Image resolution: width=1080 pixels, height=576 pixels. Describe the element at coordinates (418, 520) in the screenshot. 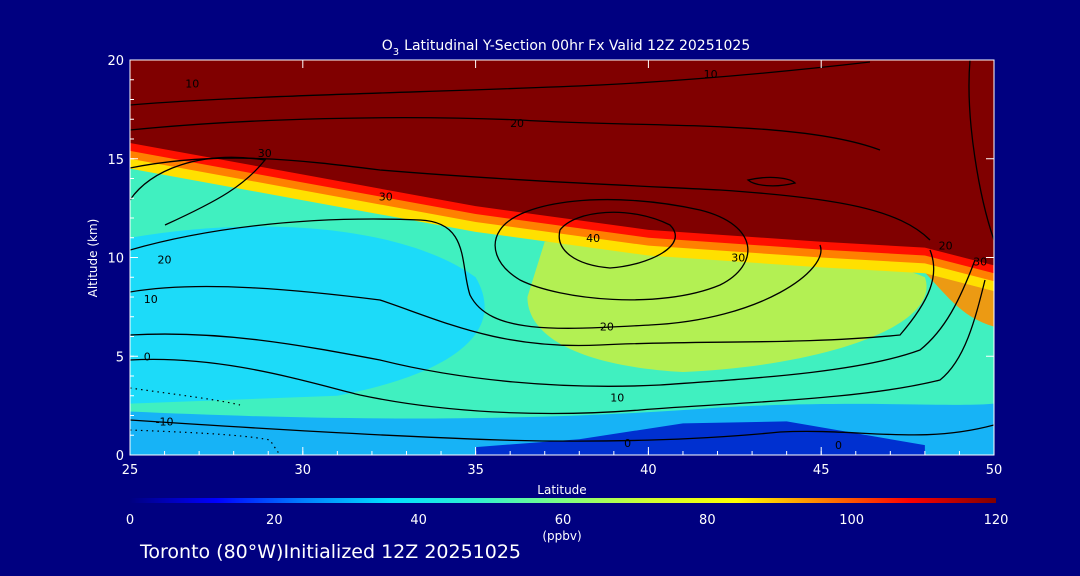

I see `colorbar-tick-label: 40` at that location.